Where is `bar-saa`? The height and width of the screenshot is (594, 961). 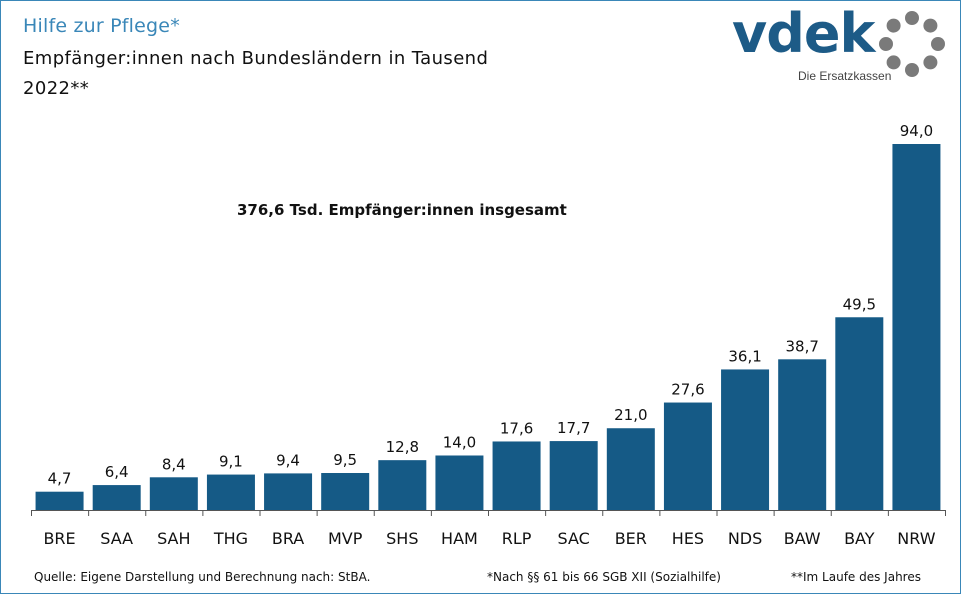
bar-saa is located at coordinates (116, 497).